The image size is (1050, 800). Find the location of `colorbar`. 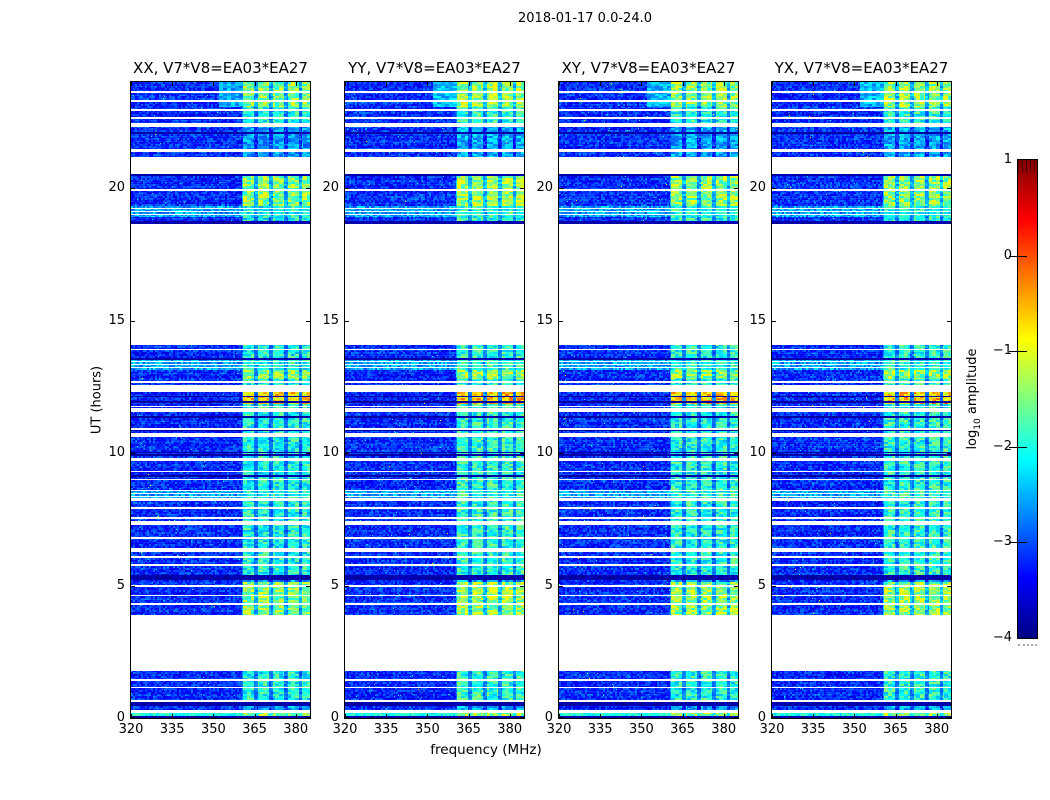

colorbar is located at coordinates (1027, 399).